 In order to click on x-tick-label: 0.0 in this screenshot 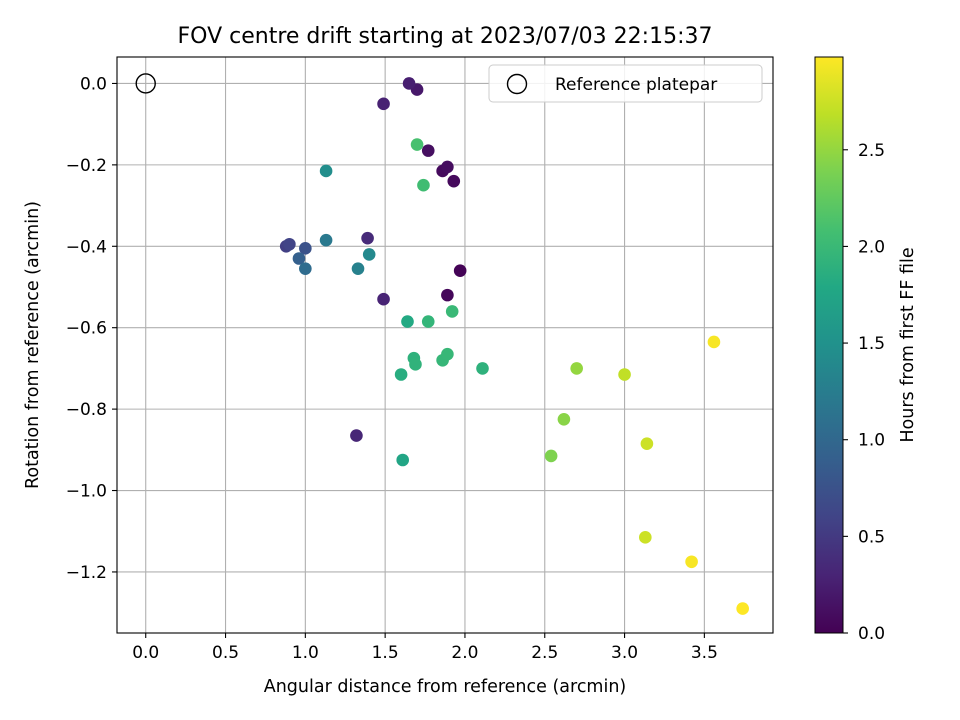, I will do `click(145, 653)`.